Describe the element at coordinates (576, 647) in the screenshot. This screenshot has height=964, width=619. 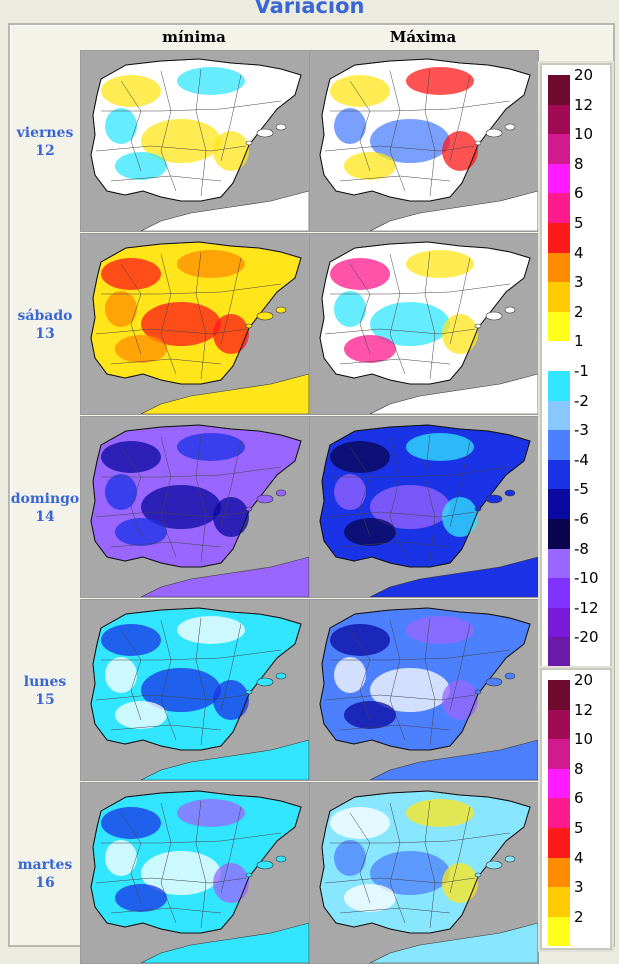
I see `legend-entry: -20` at that location.